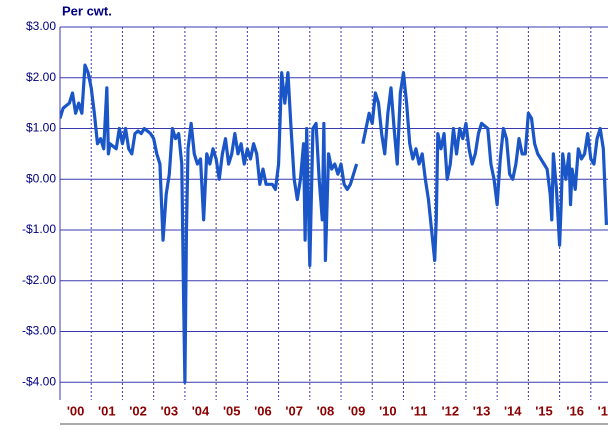 Image resolution: width=608 pixels, height=430 pixels. What do you see at coordinates (419, 410) in the screenshot?
I see `x-tick-label: '11` at bounding box center [419, 410].